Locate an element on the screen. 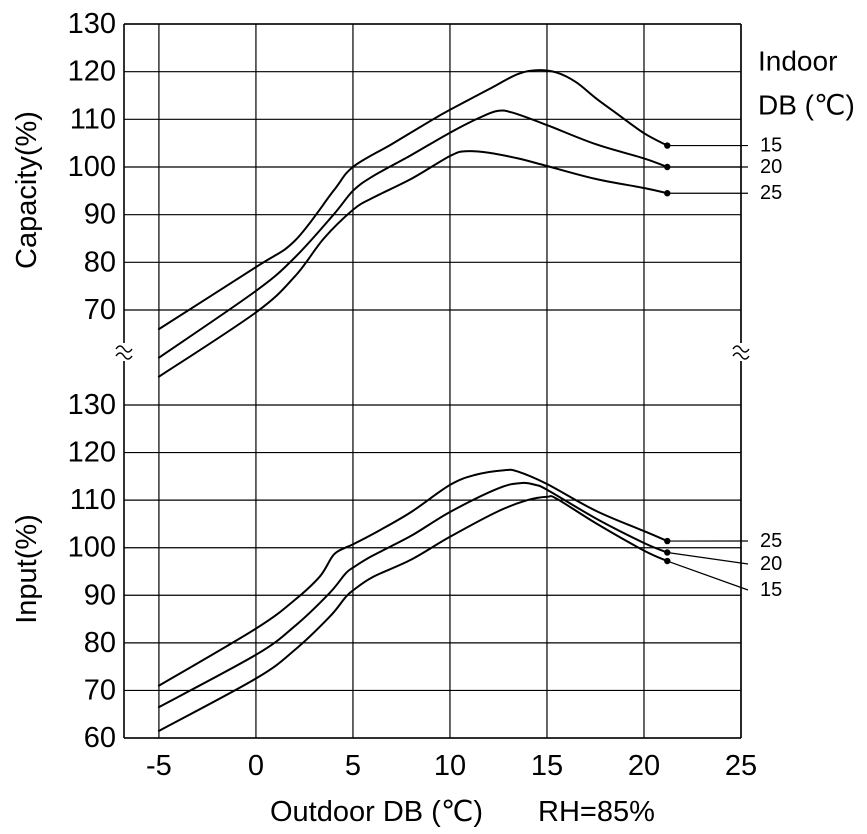 This screenshot has width=867, height=834. capacity-y-tick-label: 70 is located at coordinates (100, 310).